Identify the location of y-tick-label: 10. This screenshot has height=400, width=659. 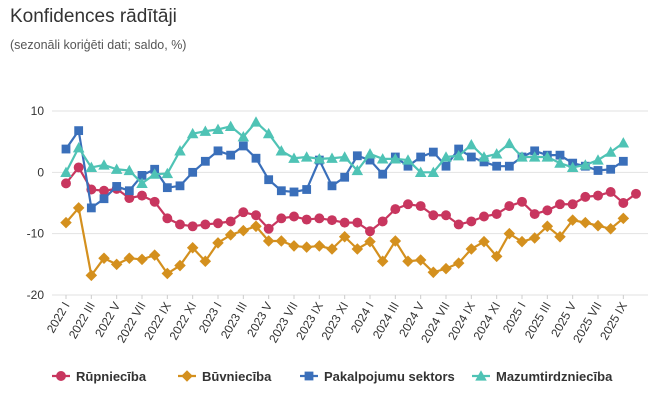
(38, 111).